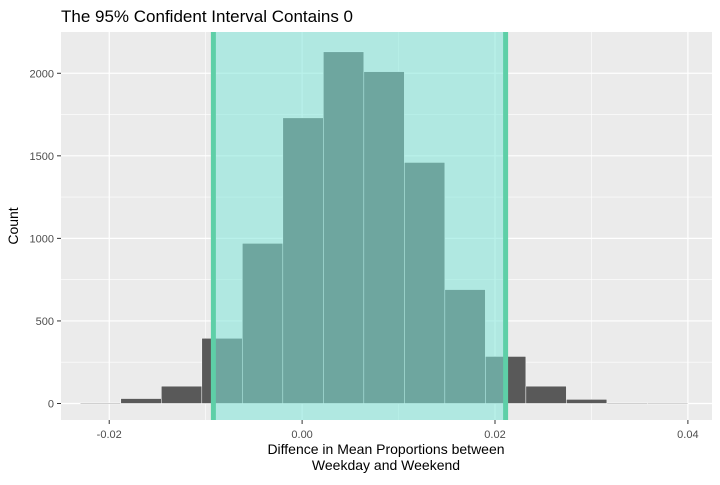 Image resolution: width=720 pixels, height=485 pixels. What do you see at coordinates (45, 322) in the screenshot?
I see `y-tick-label: 500` at bounding box center [45, 322].